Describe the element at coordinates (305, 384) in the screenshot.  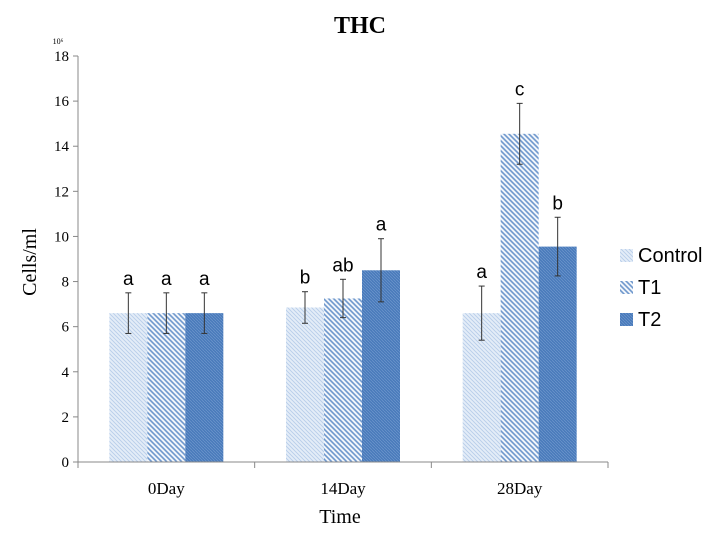
I see `bar-control-14day` at that location.